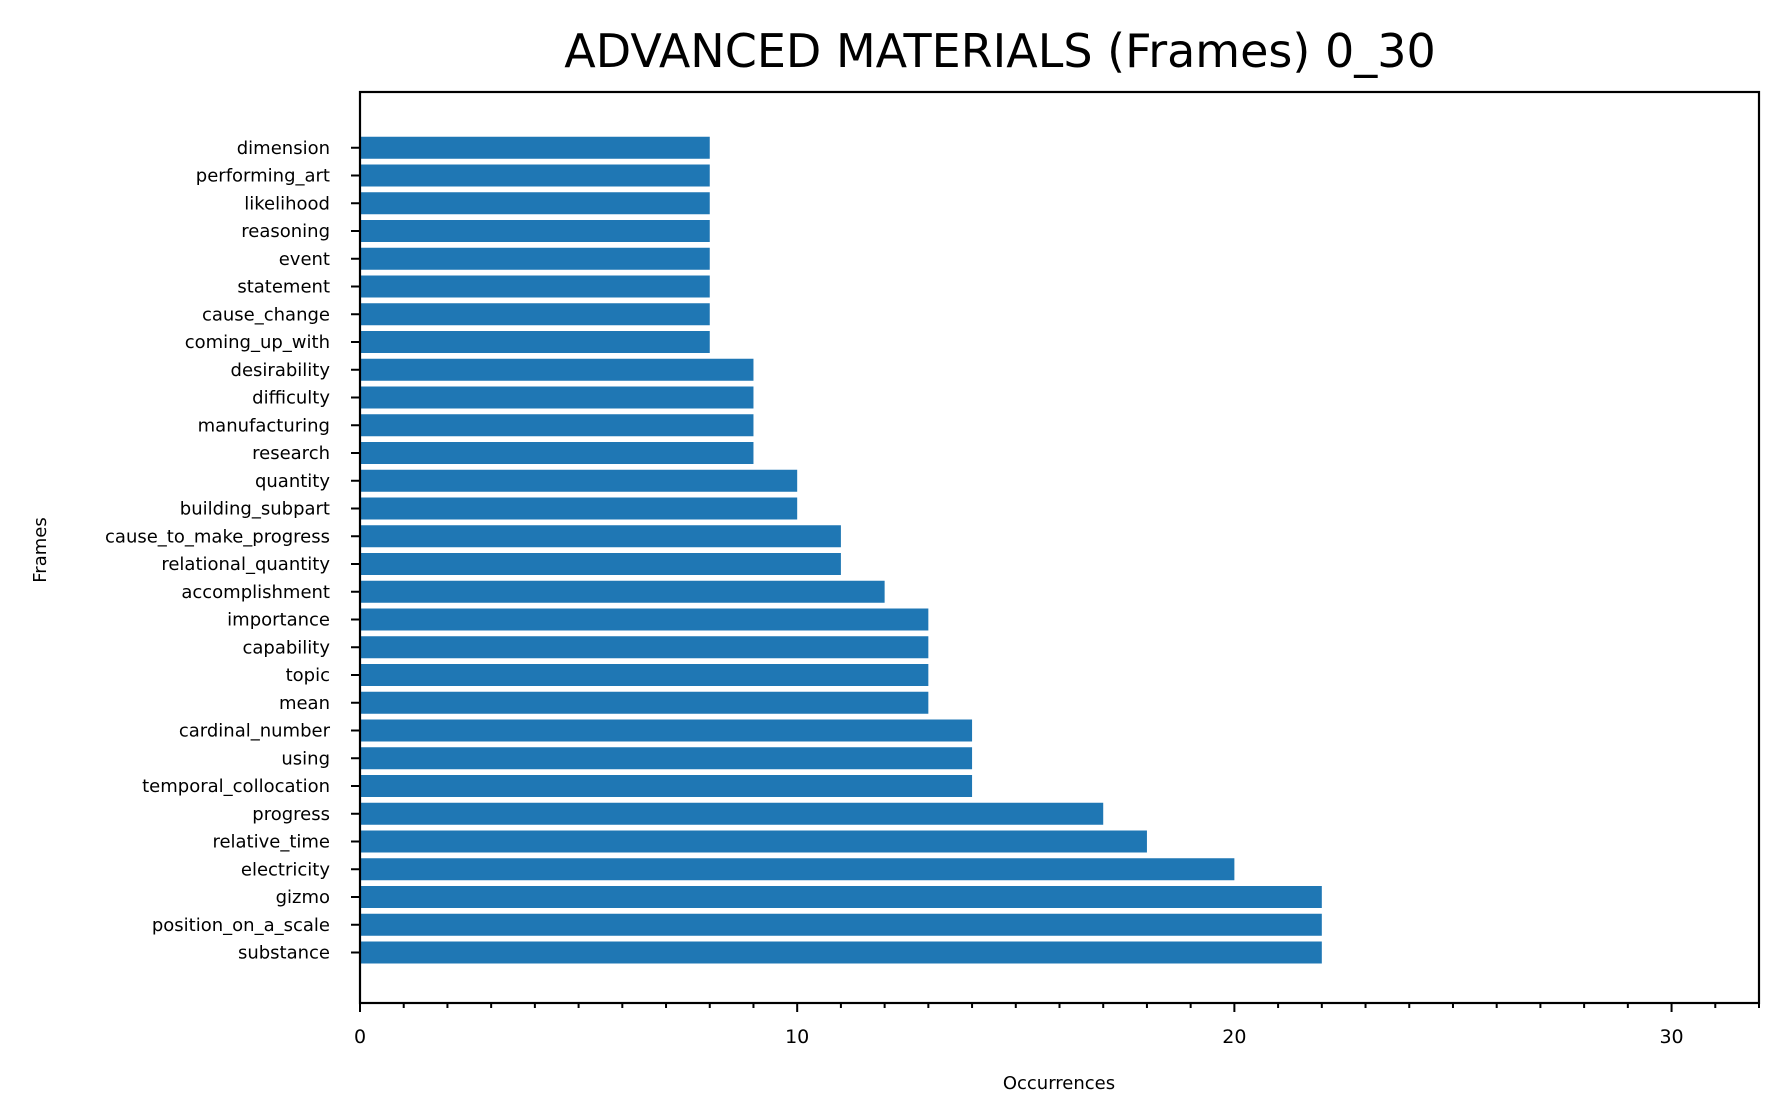 Image resolution: width=1782 pixels, height=1118 pixels. Describe the element at coordinates (255, 509) in the screenshot. I see `category-label: building_subpart` at that location.